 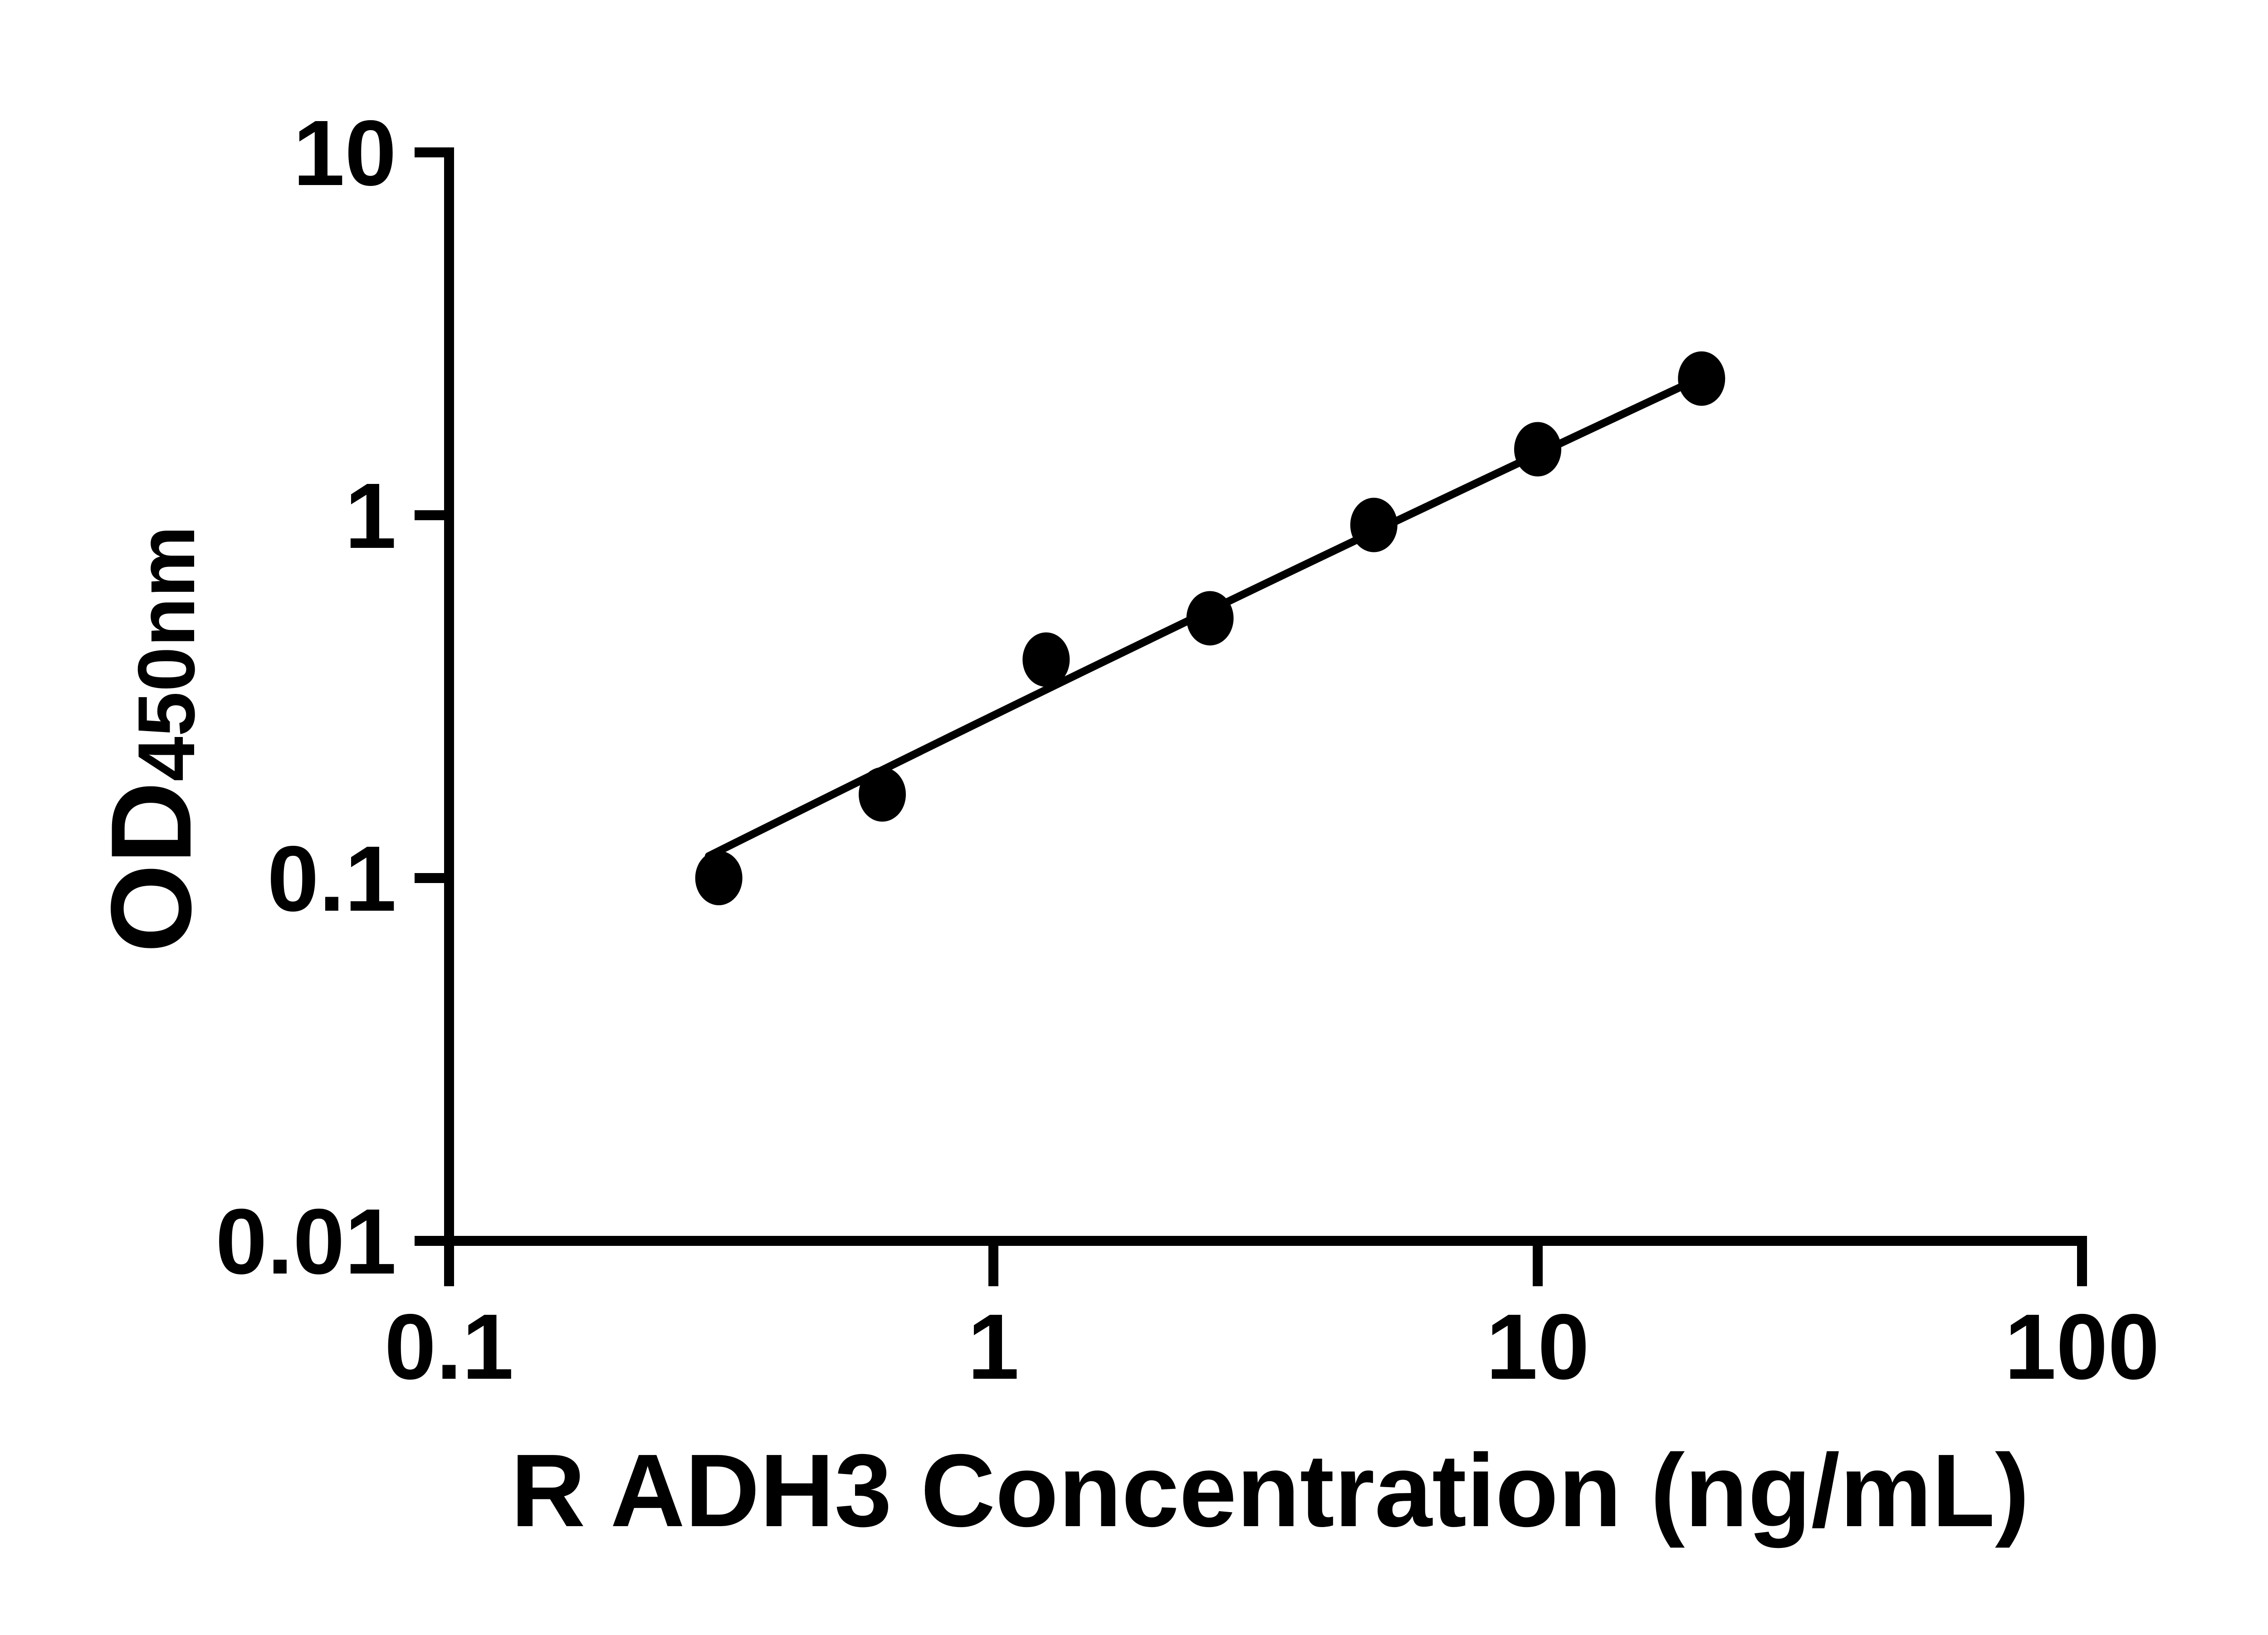 I want to click on x-tick-label: 0.1, so click(x=450, y=1347).